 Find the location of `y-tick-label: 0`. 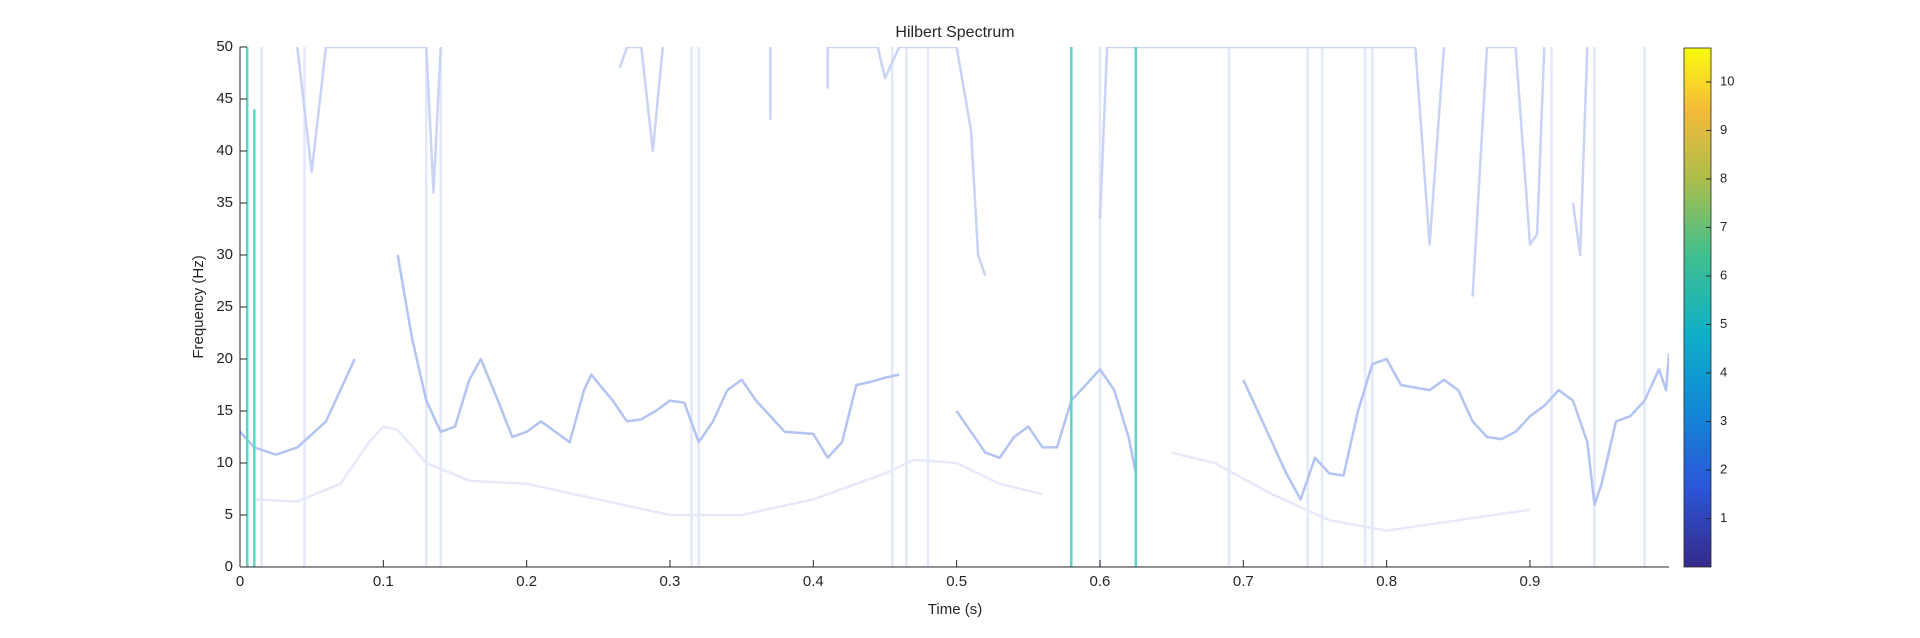

y-tick-label: 0 is located at coordinates (229, 566).